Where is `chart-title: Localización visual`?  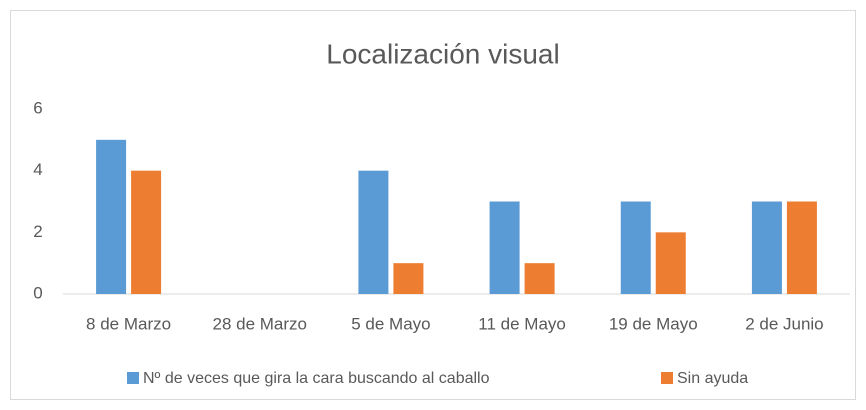 chart-title: Localización visual is located at coordinates (442, 53).